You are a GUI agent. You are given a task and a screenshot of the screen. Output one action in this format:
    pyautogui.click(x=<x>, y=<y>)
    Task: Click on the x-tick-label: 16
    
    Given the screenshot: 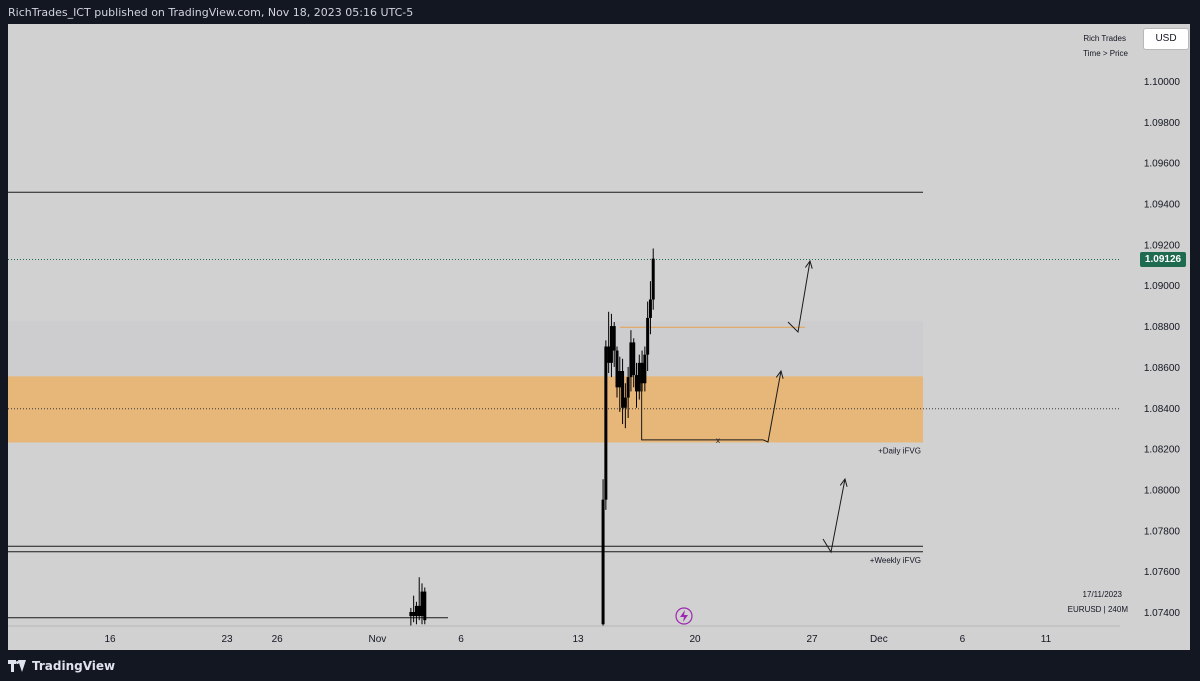 What is the action you would take?
    pyautogui.click(x=110, y=639)
    